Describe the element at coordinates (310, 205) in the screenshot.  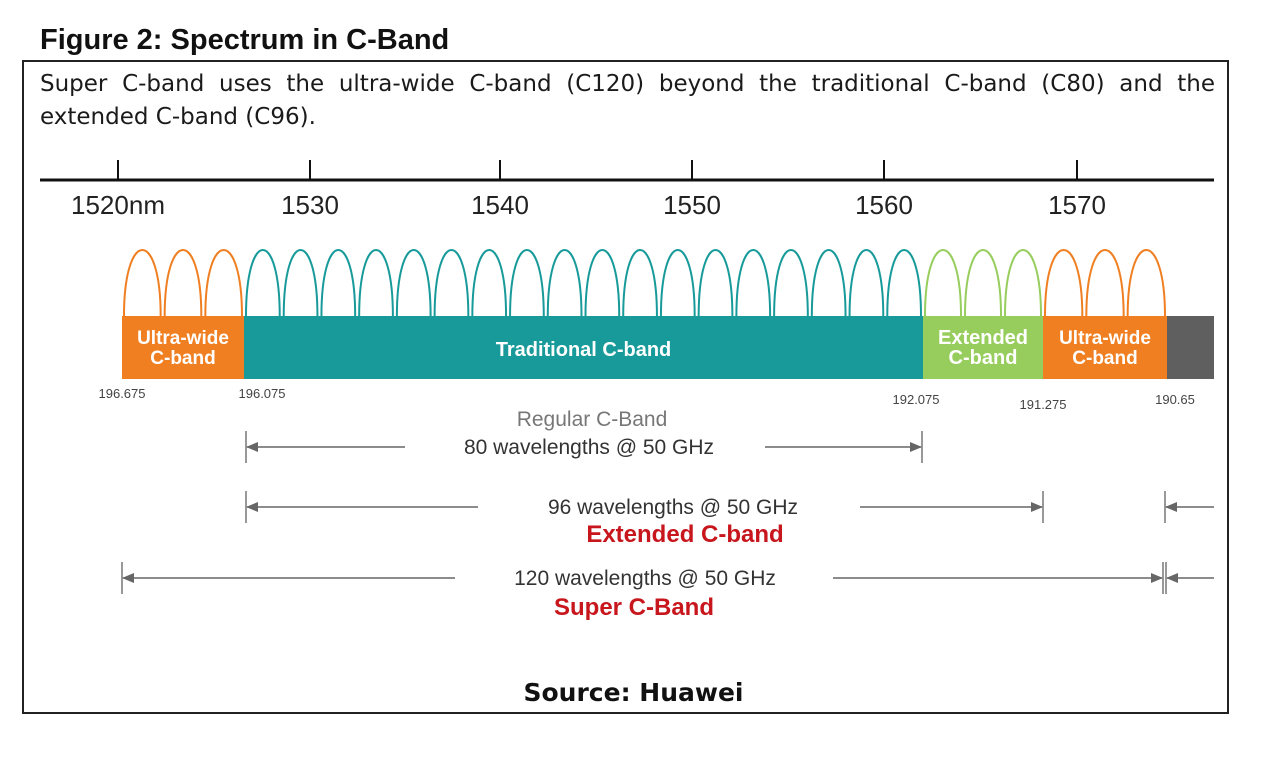
I see `wavelength-tick-label: 1530` at that location.